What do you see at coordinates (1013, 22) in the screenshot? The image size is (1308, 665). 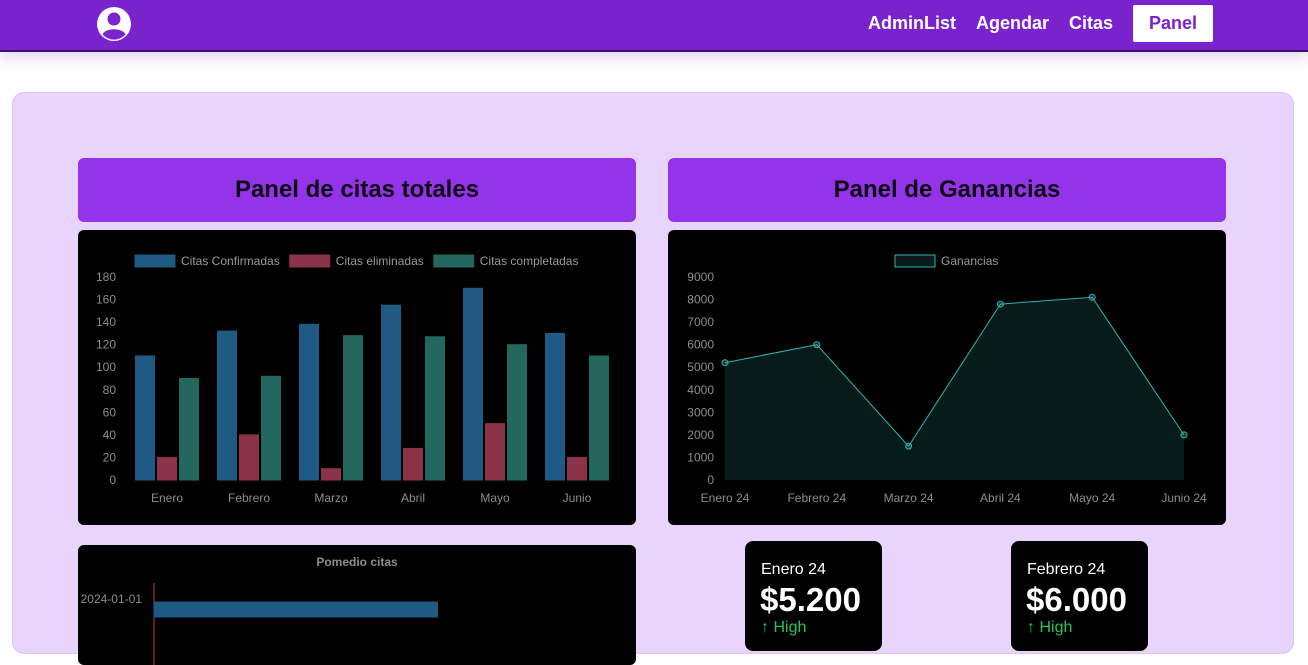 I see `nav-link-agendar: Agendar` at bounding box center [1013, 22].